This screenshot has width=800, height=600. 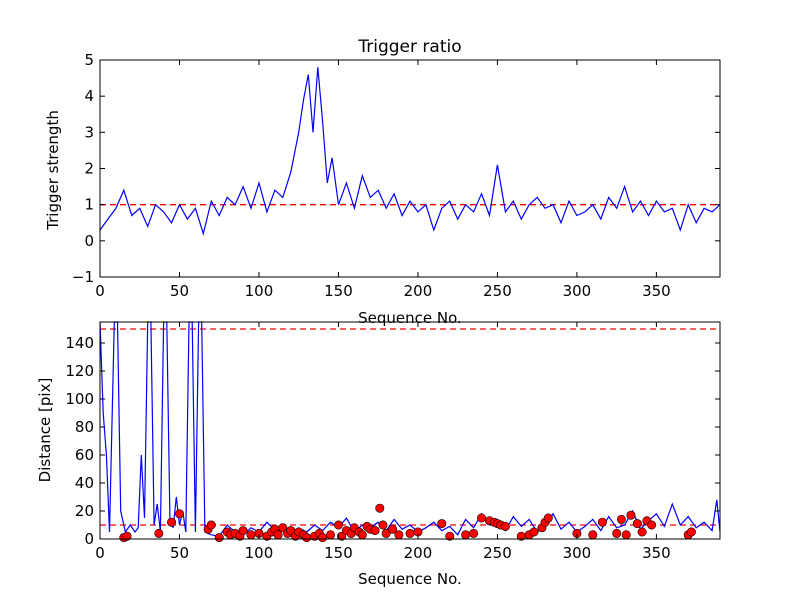 I want to click on y-tick-label: 40, so click(x=84, y=483).